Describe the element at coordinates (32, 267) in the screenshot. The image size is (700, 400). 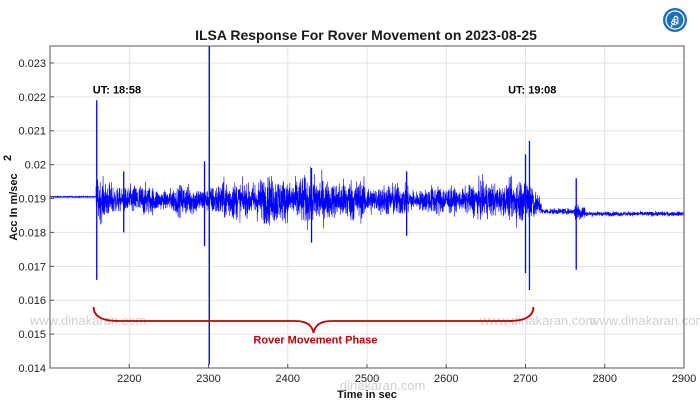
I see `y-tick-label: 0.017` at that location.